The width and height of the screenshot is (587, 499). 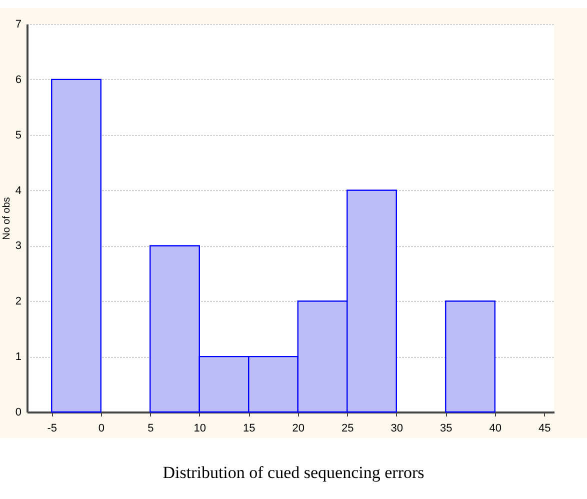 I want to click on x-tick-label: 40, so click(x=495, y=428).